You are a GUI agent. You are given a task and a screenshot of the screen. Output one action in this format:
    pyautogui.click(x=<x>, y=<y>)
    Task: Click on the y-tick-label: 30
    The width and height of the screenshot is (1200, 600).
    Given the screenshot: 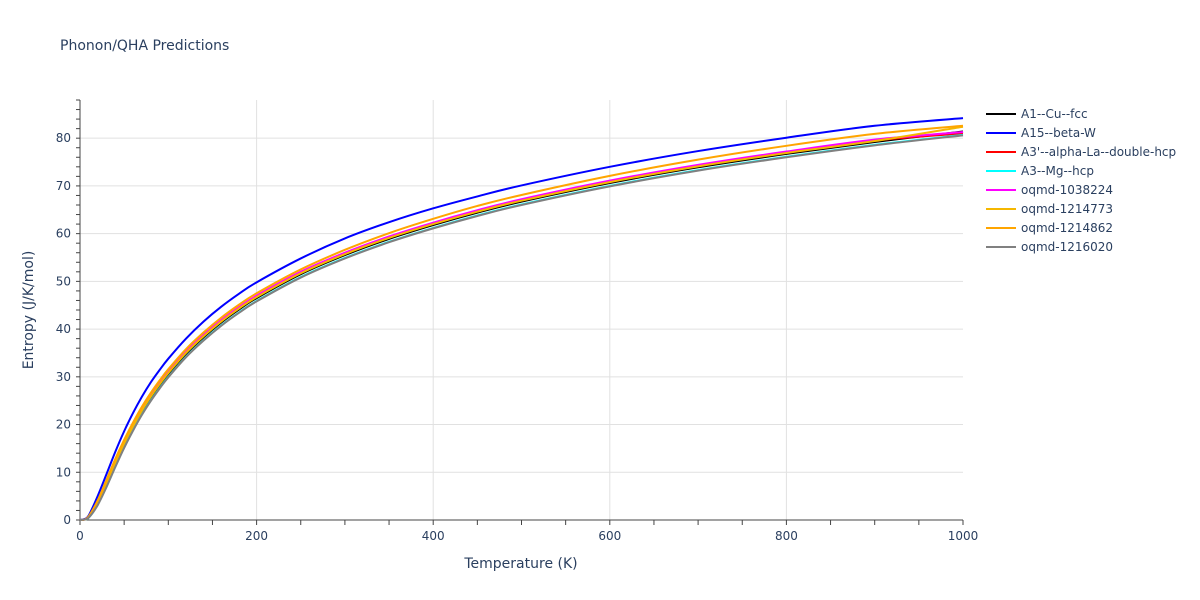 What is the action you would take?
    pyautogui.click(x=63, y=377)
    